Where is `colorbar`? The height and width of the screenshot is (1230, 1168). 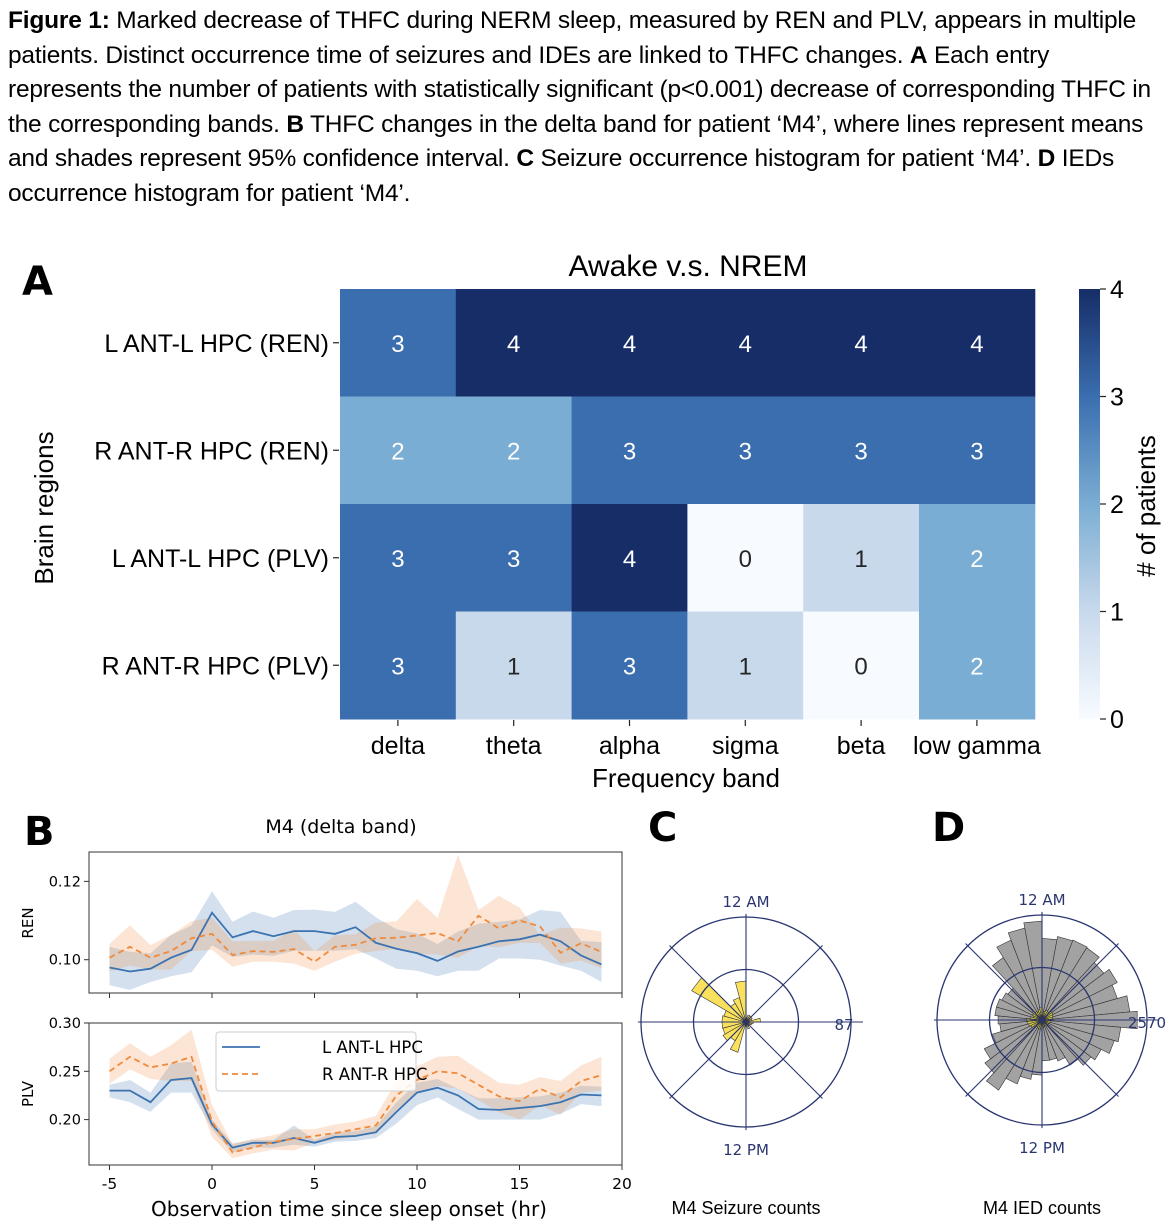 colorbar is located at coordinates (1089, 504).